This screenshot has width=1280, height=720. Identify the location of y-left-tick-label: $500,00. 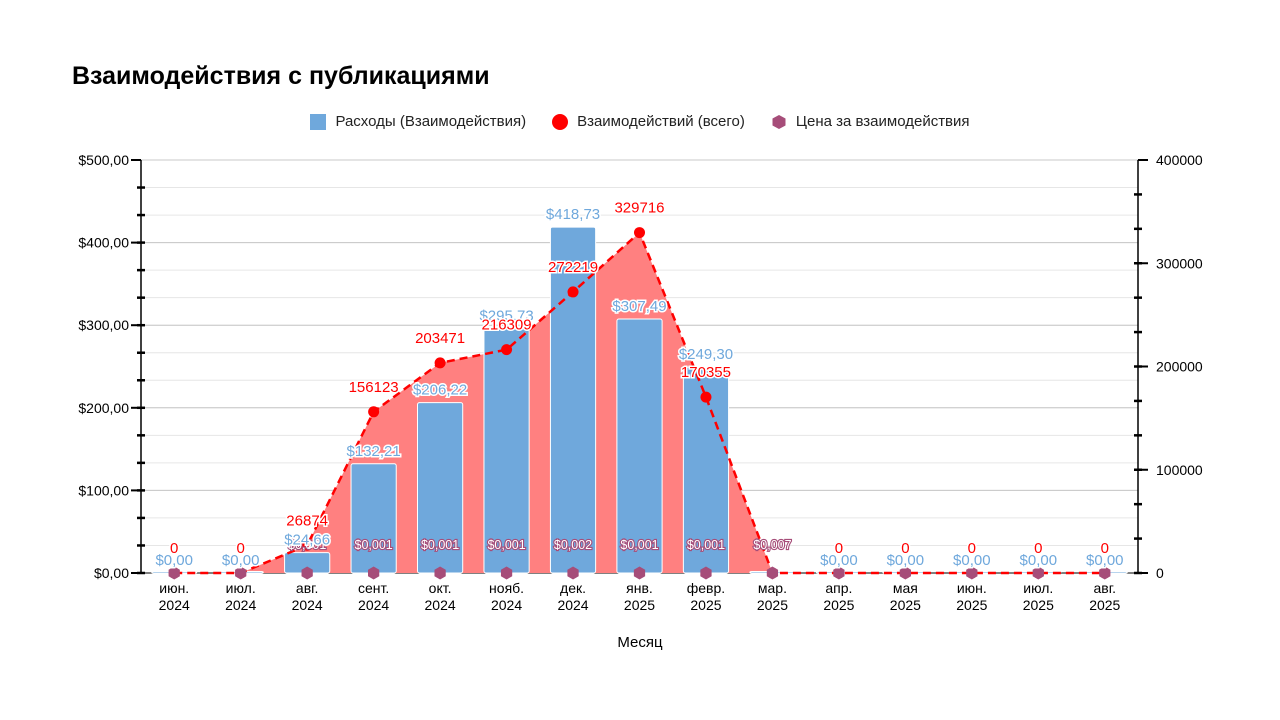
(103, 160).